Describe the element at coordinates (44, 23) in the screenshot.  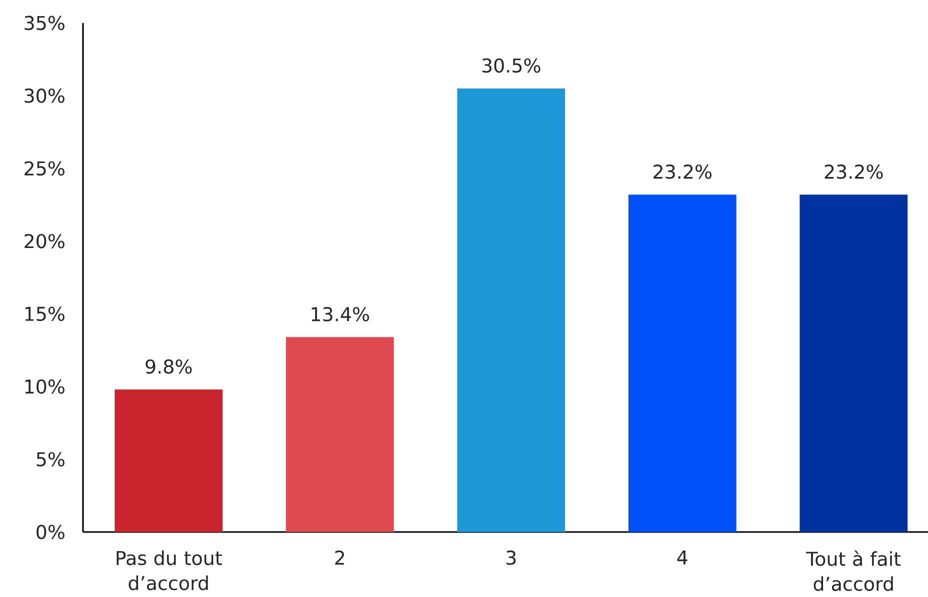
I see `y-tick-label: 35%` at that location.